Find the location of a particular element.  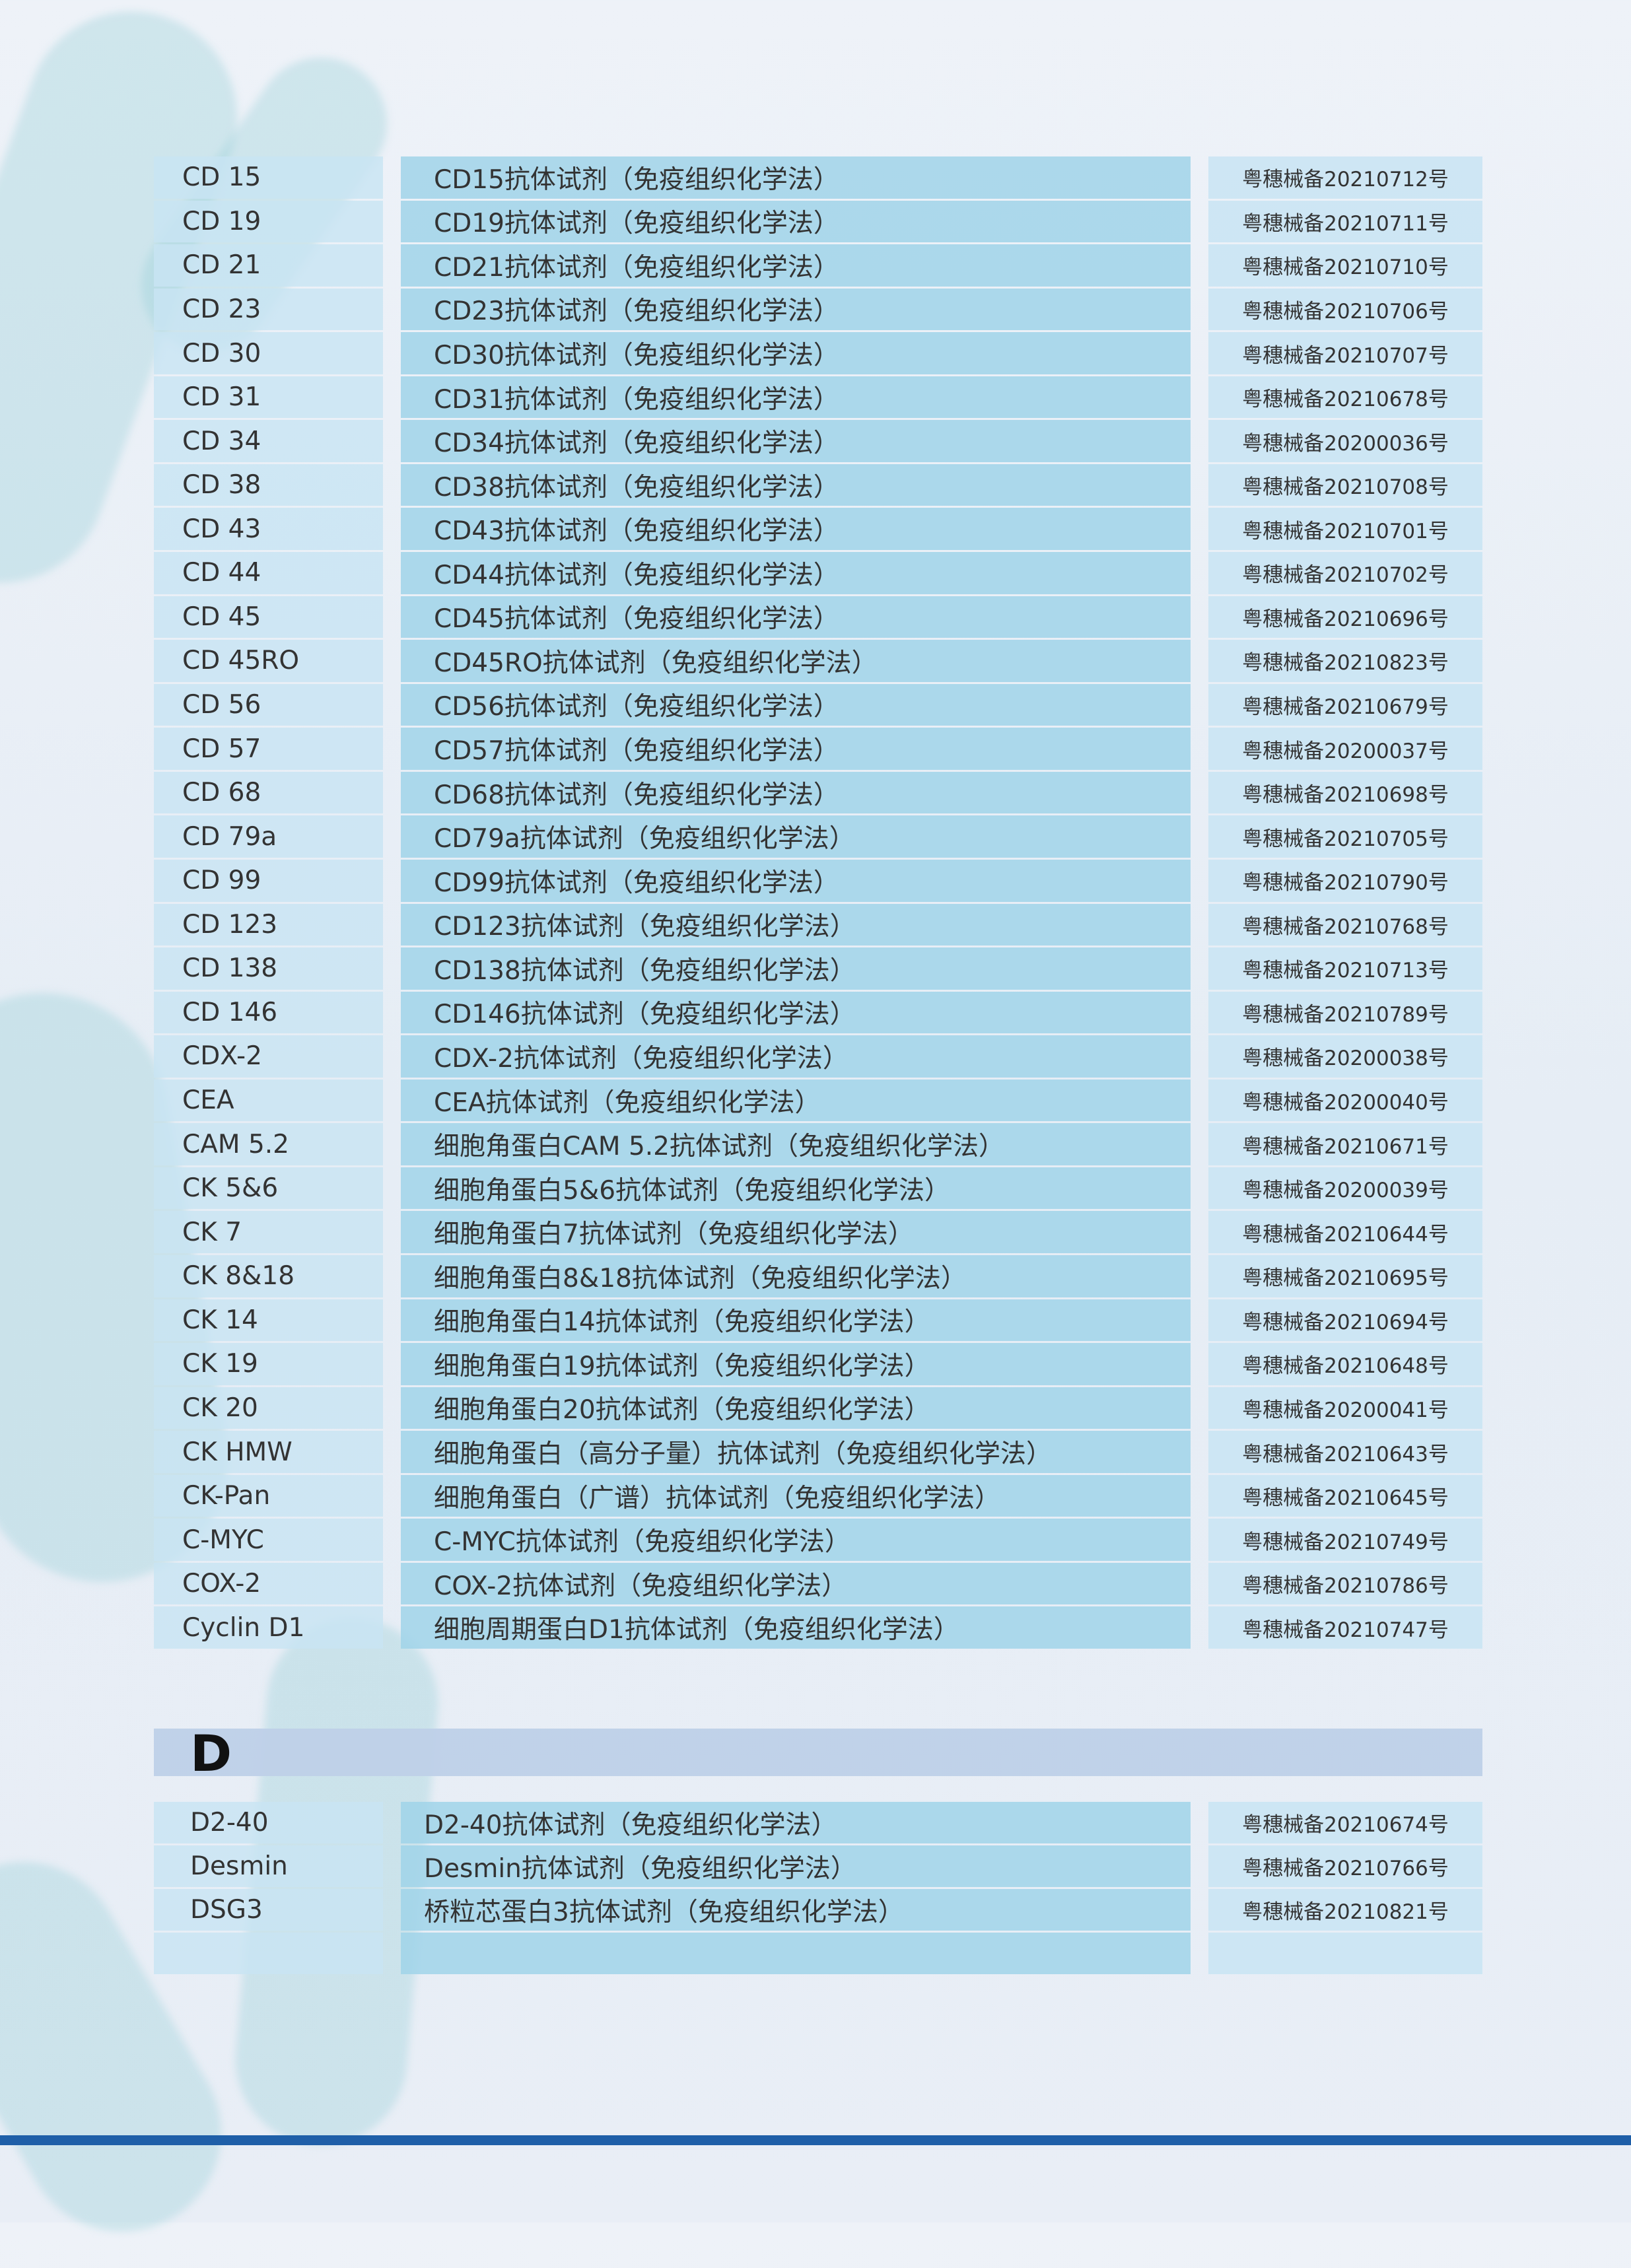

antibody-code: CAM 5.2 is located at coordinates (268, 1144).